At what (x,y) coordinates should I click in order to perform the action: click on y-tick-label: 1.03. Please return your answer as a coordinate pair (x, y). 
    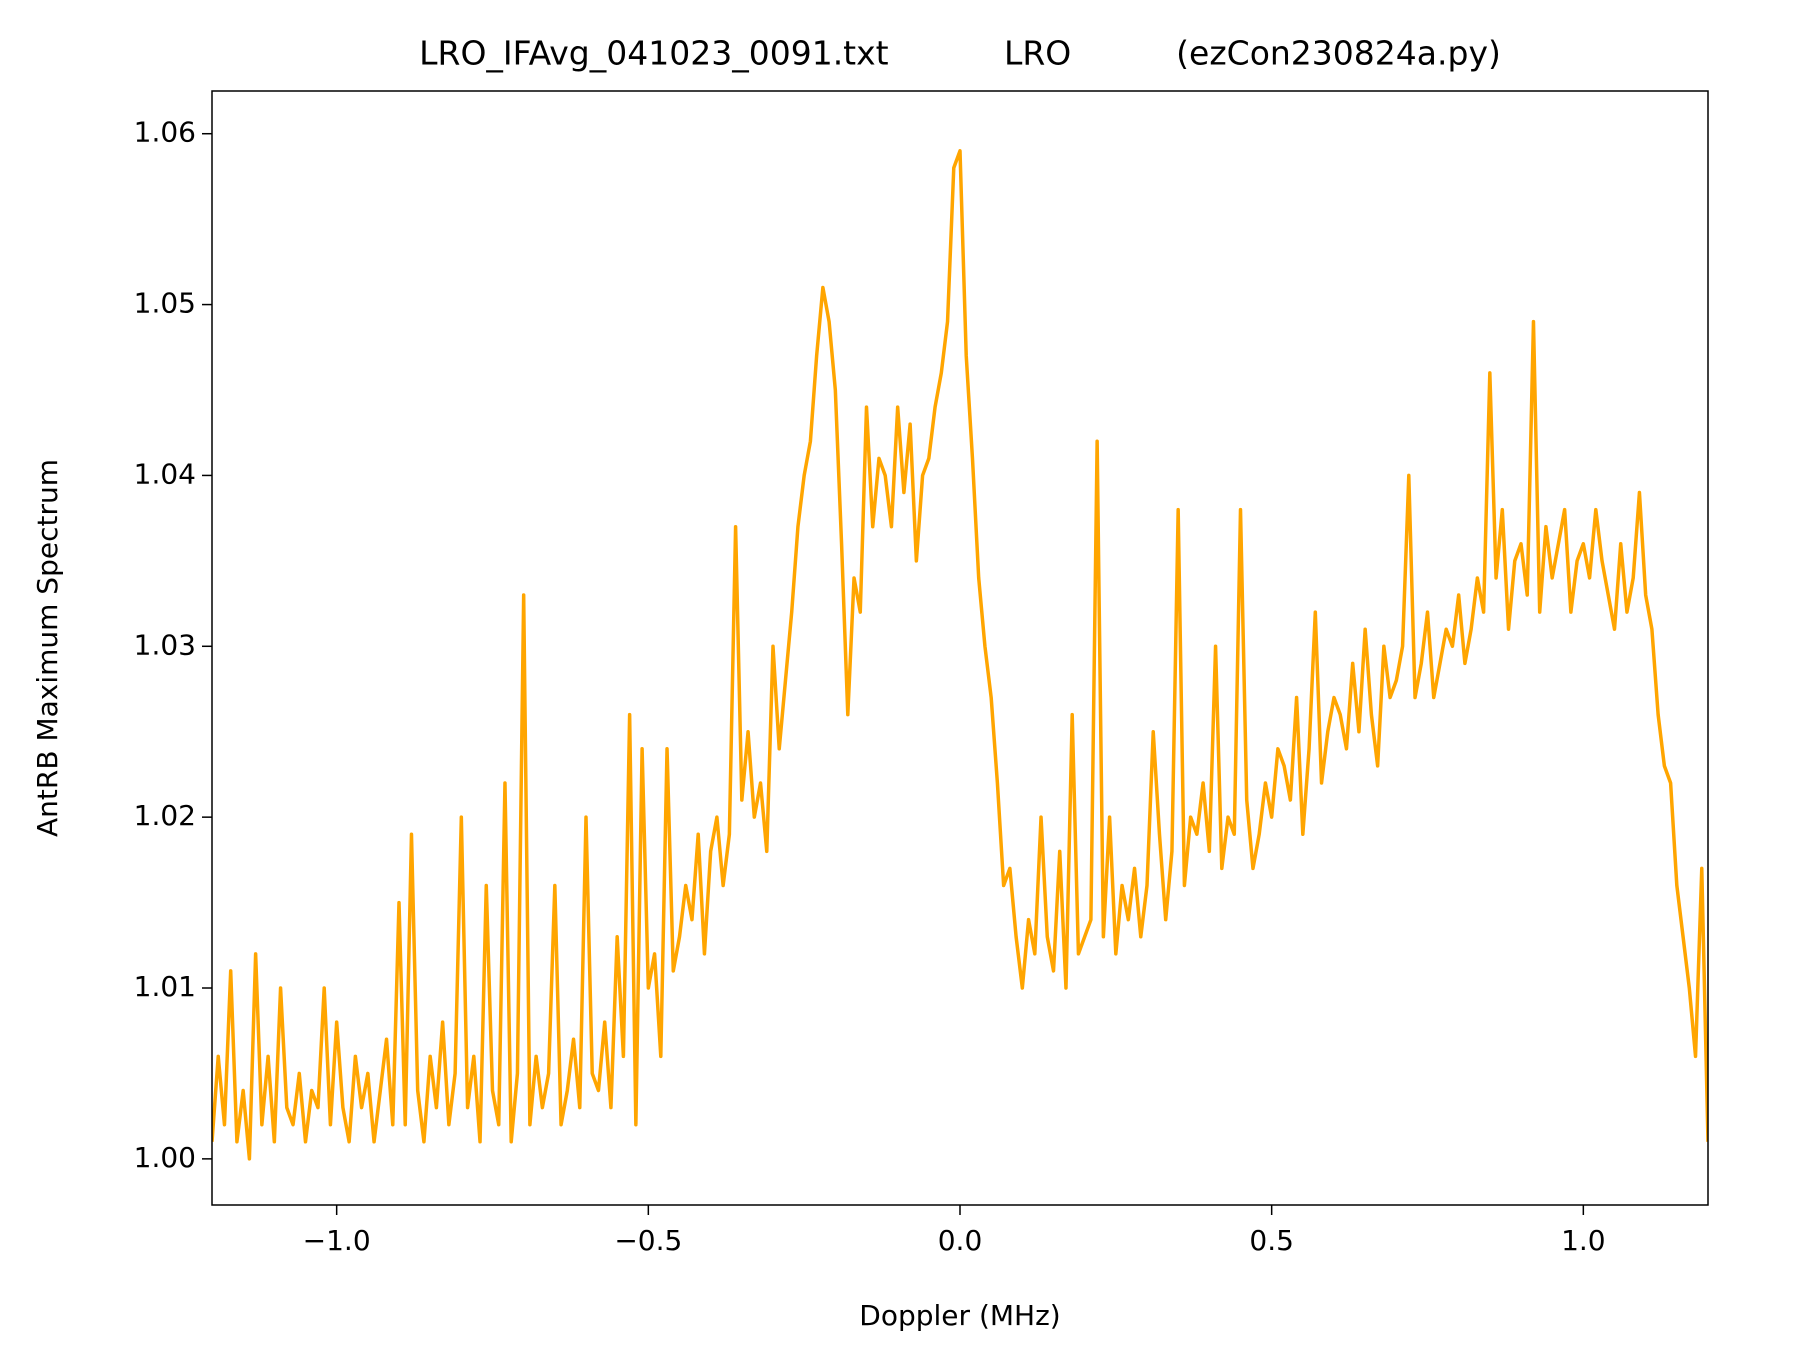
    Looking at the image, I should click on (165, 644).